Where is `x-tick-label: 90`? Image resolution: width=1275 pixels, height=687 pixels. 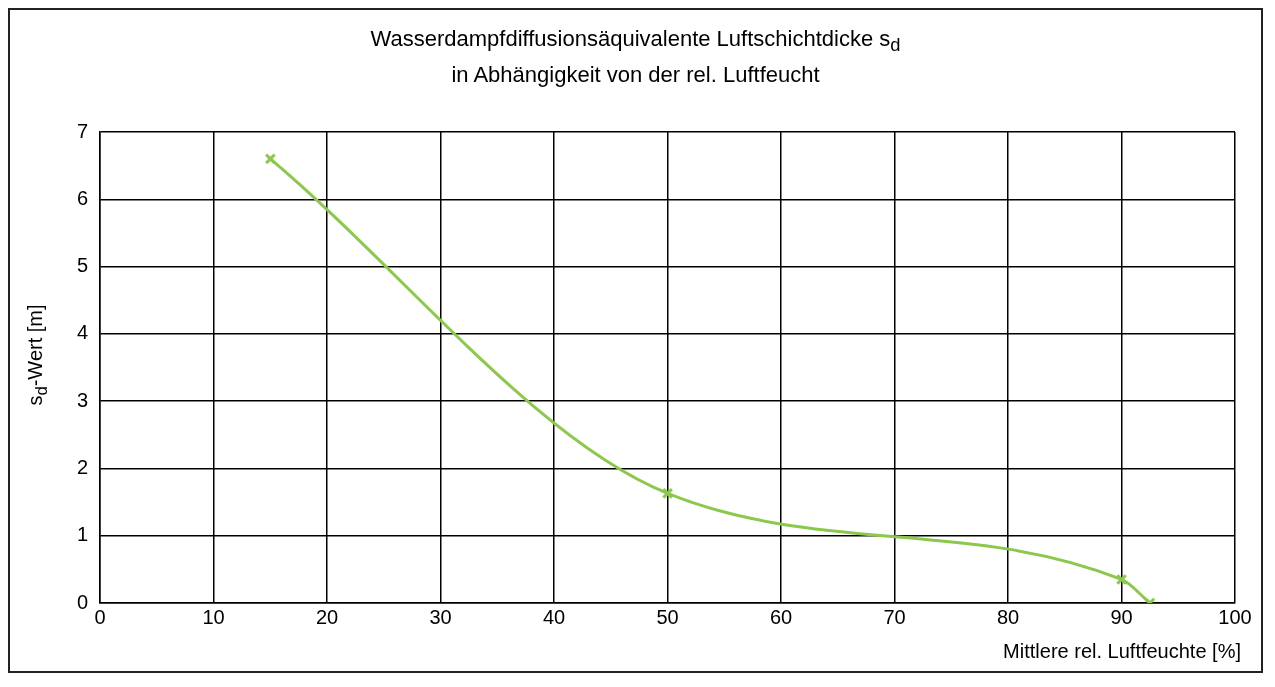
x-tick-label: 90 is located at coordinates (1121, 616).